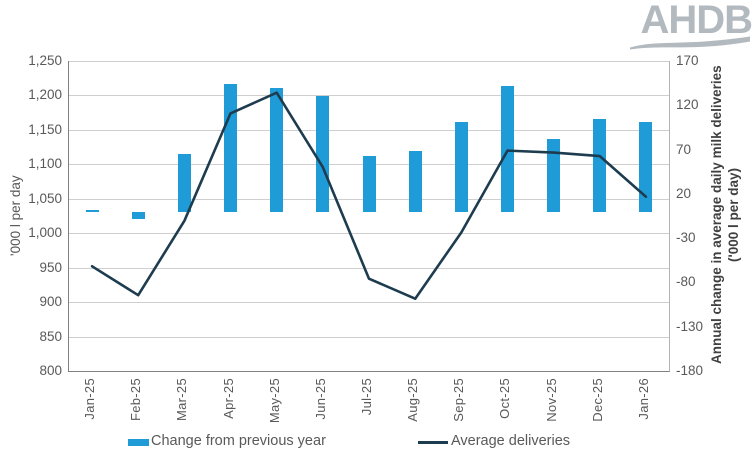 The height and width of the screenshot is (462, 756). What do you see at coordinates (687, 105) in the screenshot?
I see `right-axis-tick-label: 120` at bounding box center [687, 105].